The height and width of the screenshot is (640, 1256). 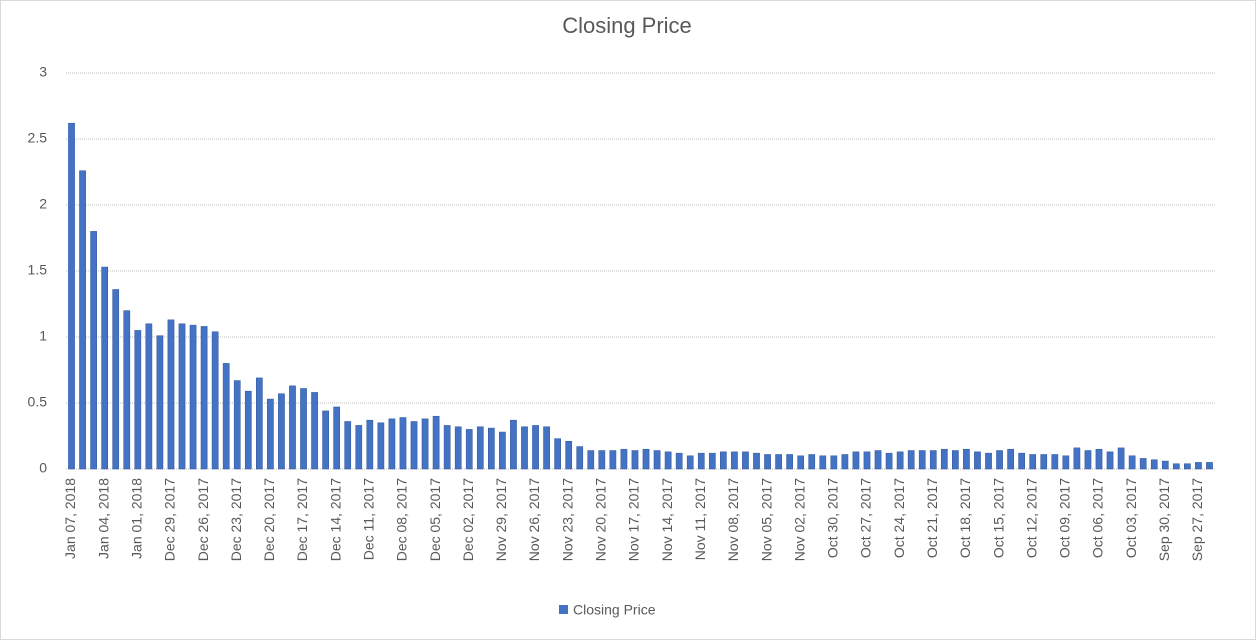 What do you see at coordinates (534, 519) in the screenshot?
I see `x-tick-label: Nov 26, 2017` at bounding box center [534, 519].